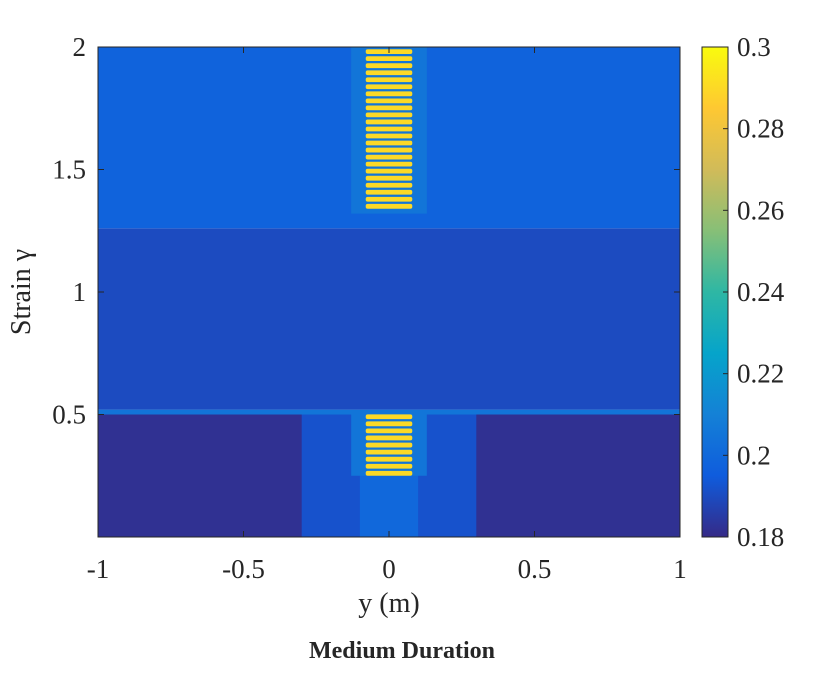  What do you see at coordinates (389, 569) in the screenshot?
I see `x-tick-label: 0` at bounding box center [389, 569].